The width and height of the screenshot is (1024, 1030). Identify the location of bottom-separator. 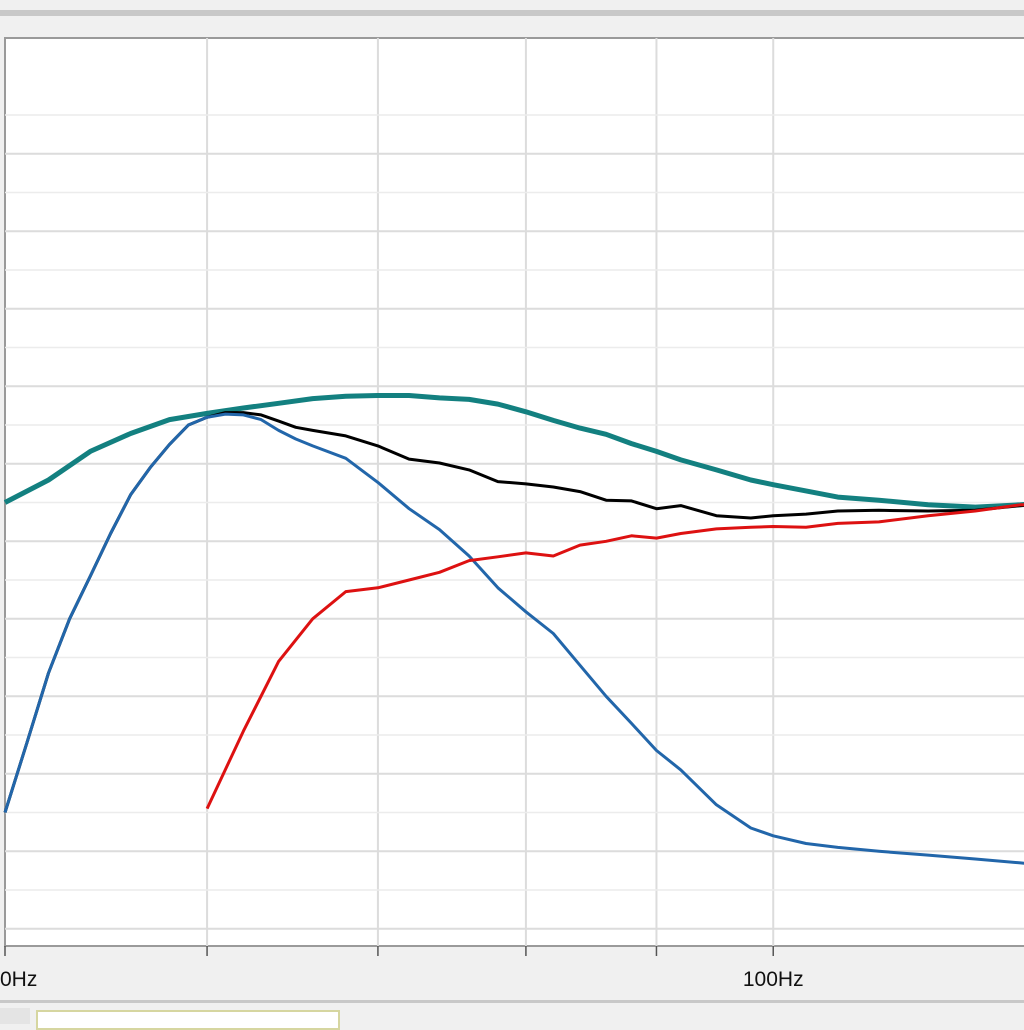
(512, 1001).